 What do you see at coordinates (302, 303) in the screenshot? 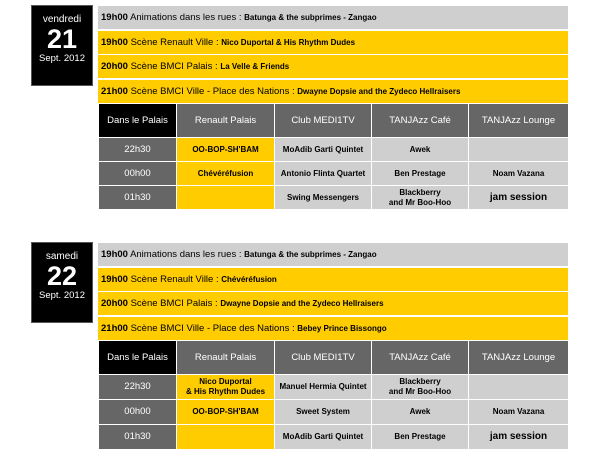
I see `event-act: Dwayne Dopsie and the Zydeco Hellraisers` at bounding box center [302, 303].